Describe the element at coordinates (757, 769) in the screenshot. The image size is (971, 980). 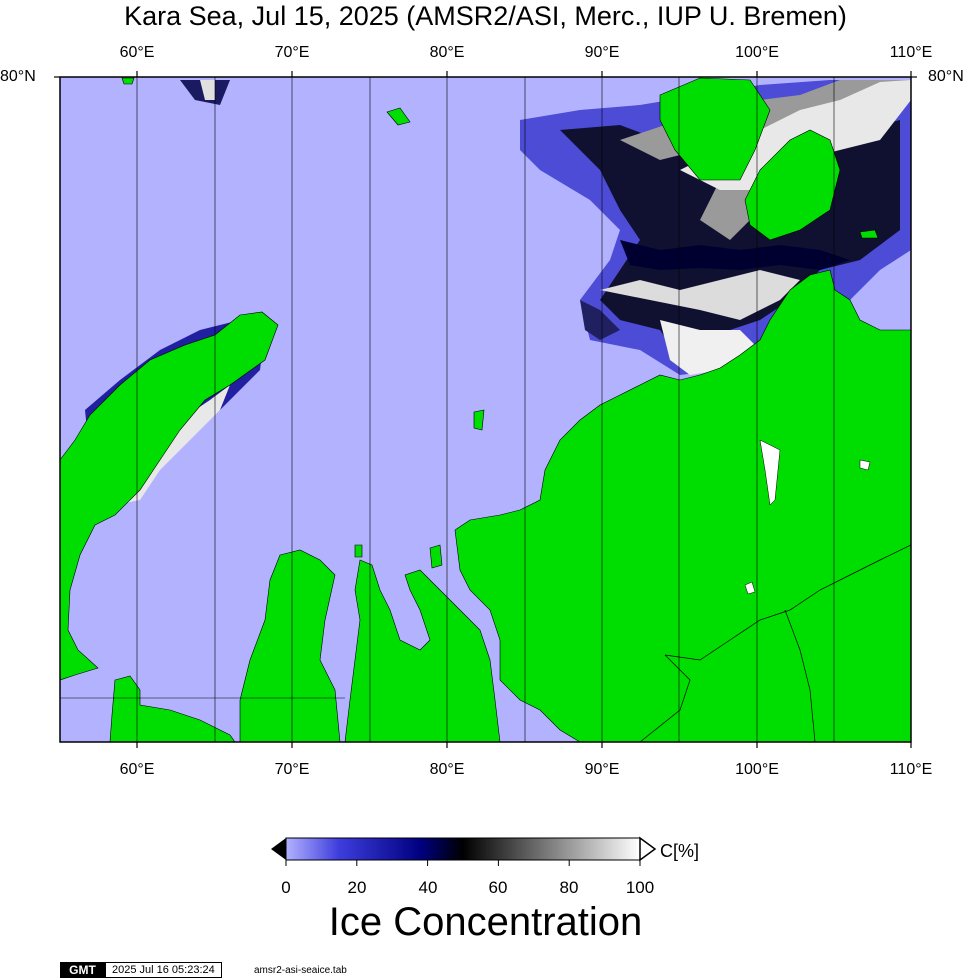
I see `bottom-lon-label: 100°E` at that location.